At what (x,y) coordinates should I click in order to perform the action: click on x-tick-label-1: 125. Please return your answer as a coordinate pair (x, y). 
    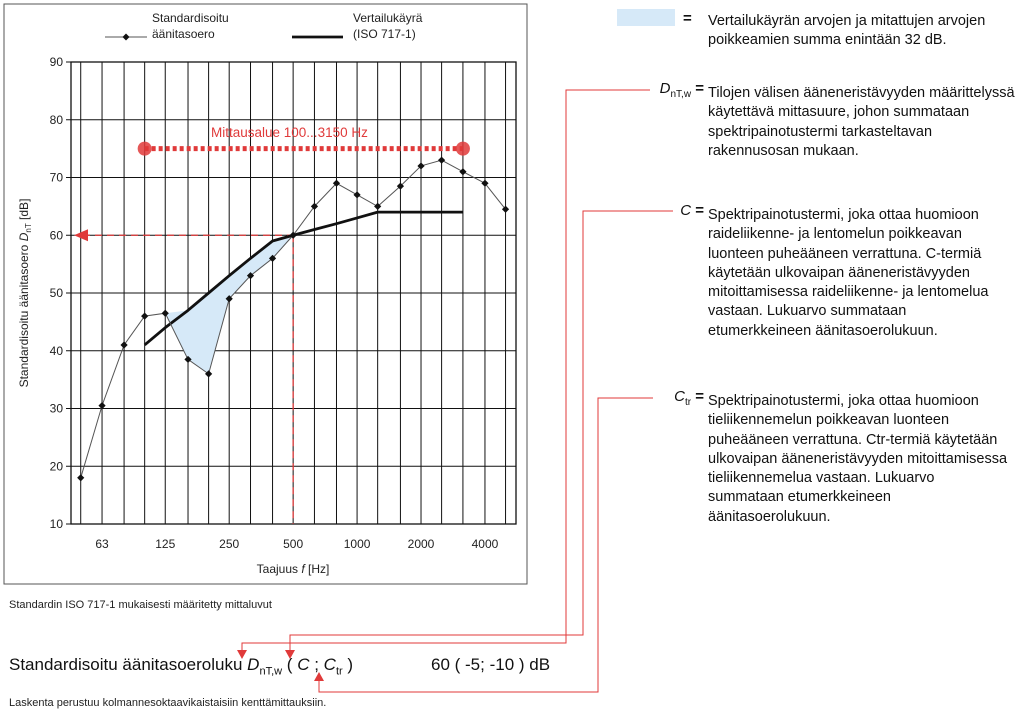
    Looking at the image, I should click on (165, 544).